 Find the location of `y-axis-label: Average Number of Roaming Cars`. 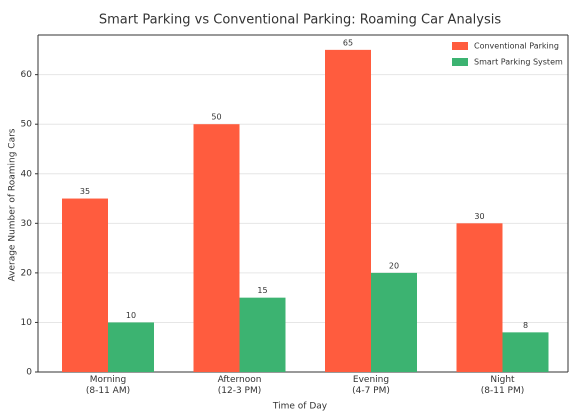

y-axis-label: Average Number of Roaming Cars is located at coordinates (13, 204).